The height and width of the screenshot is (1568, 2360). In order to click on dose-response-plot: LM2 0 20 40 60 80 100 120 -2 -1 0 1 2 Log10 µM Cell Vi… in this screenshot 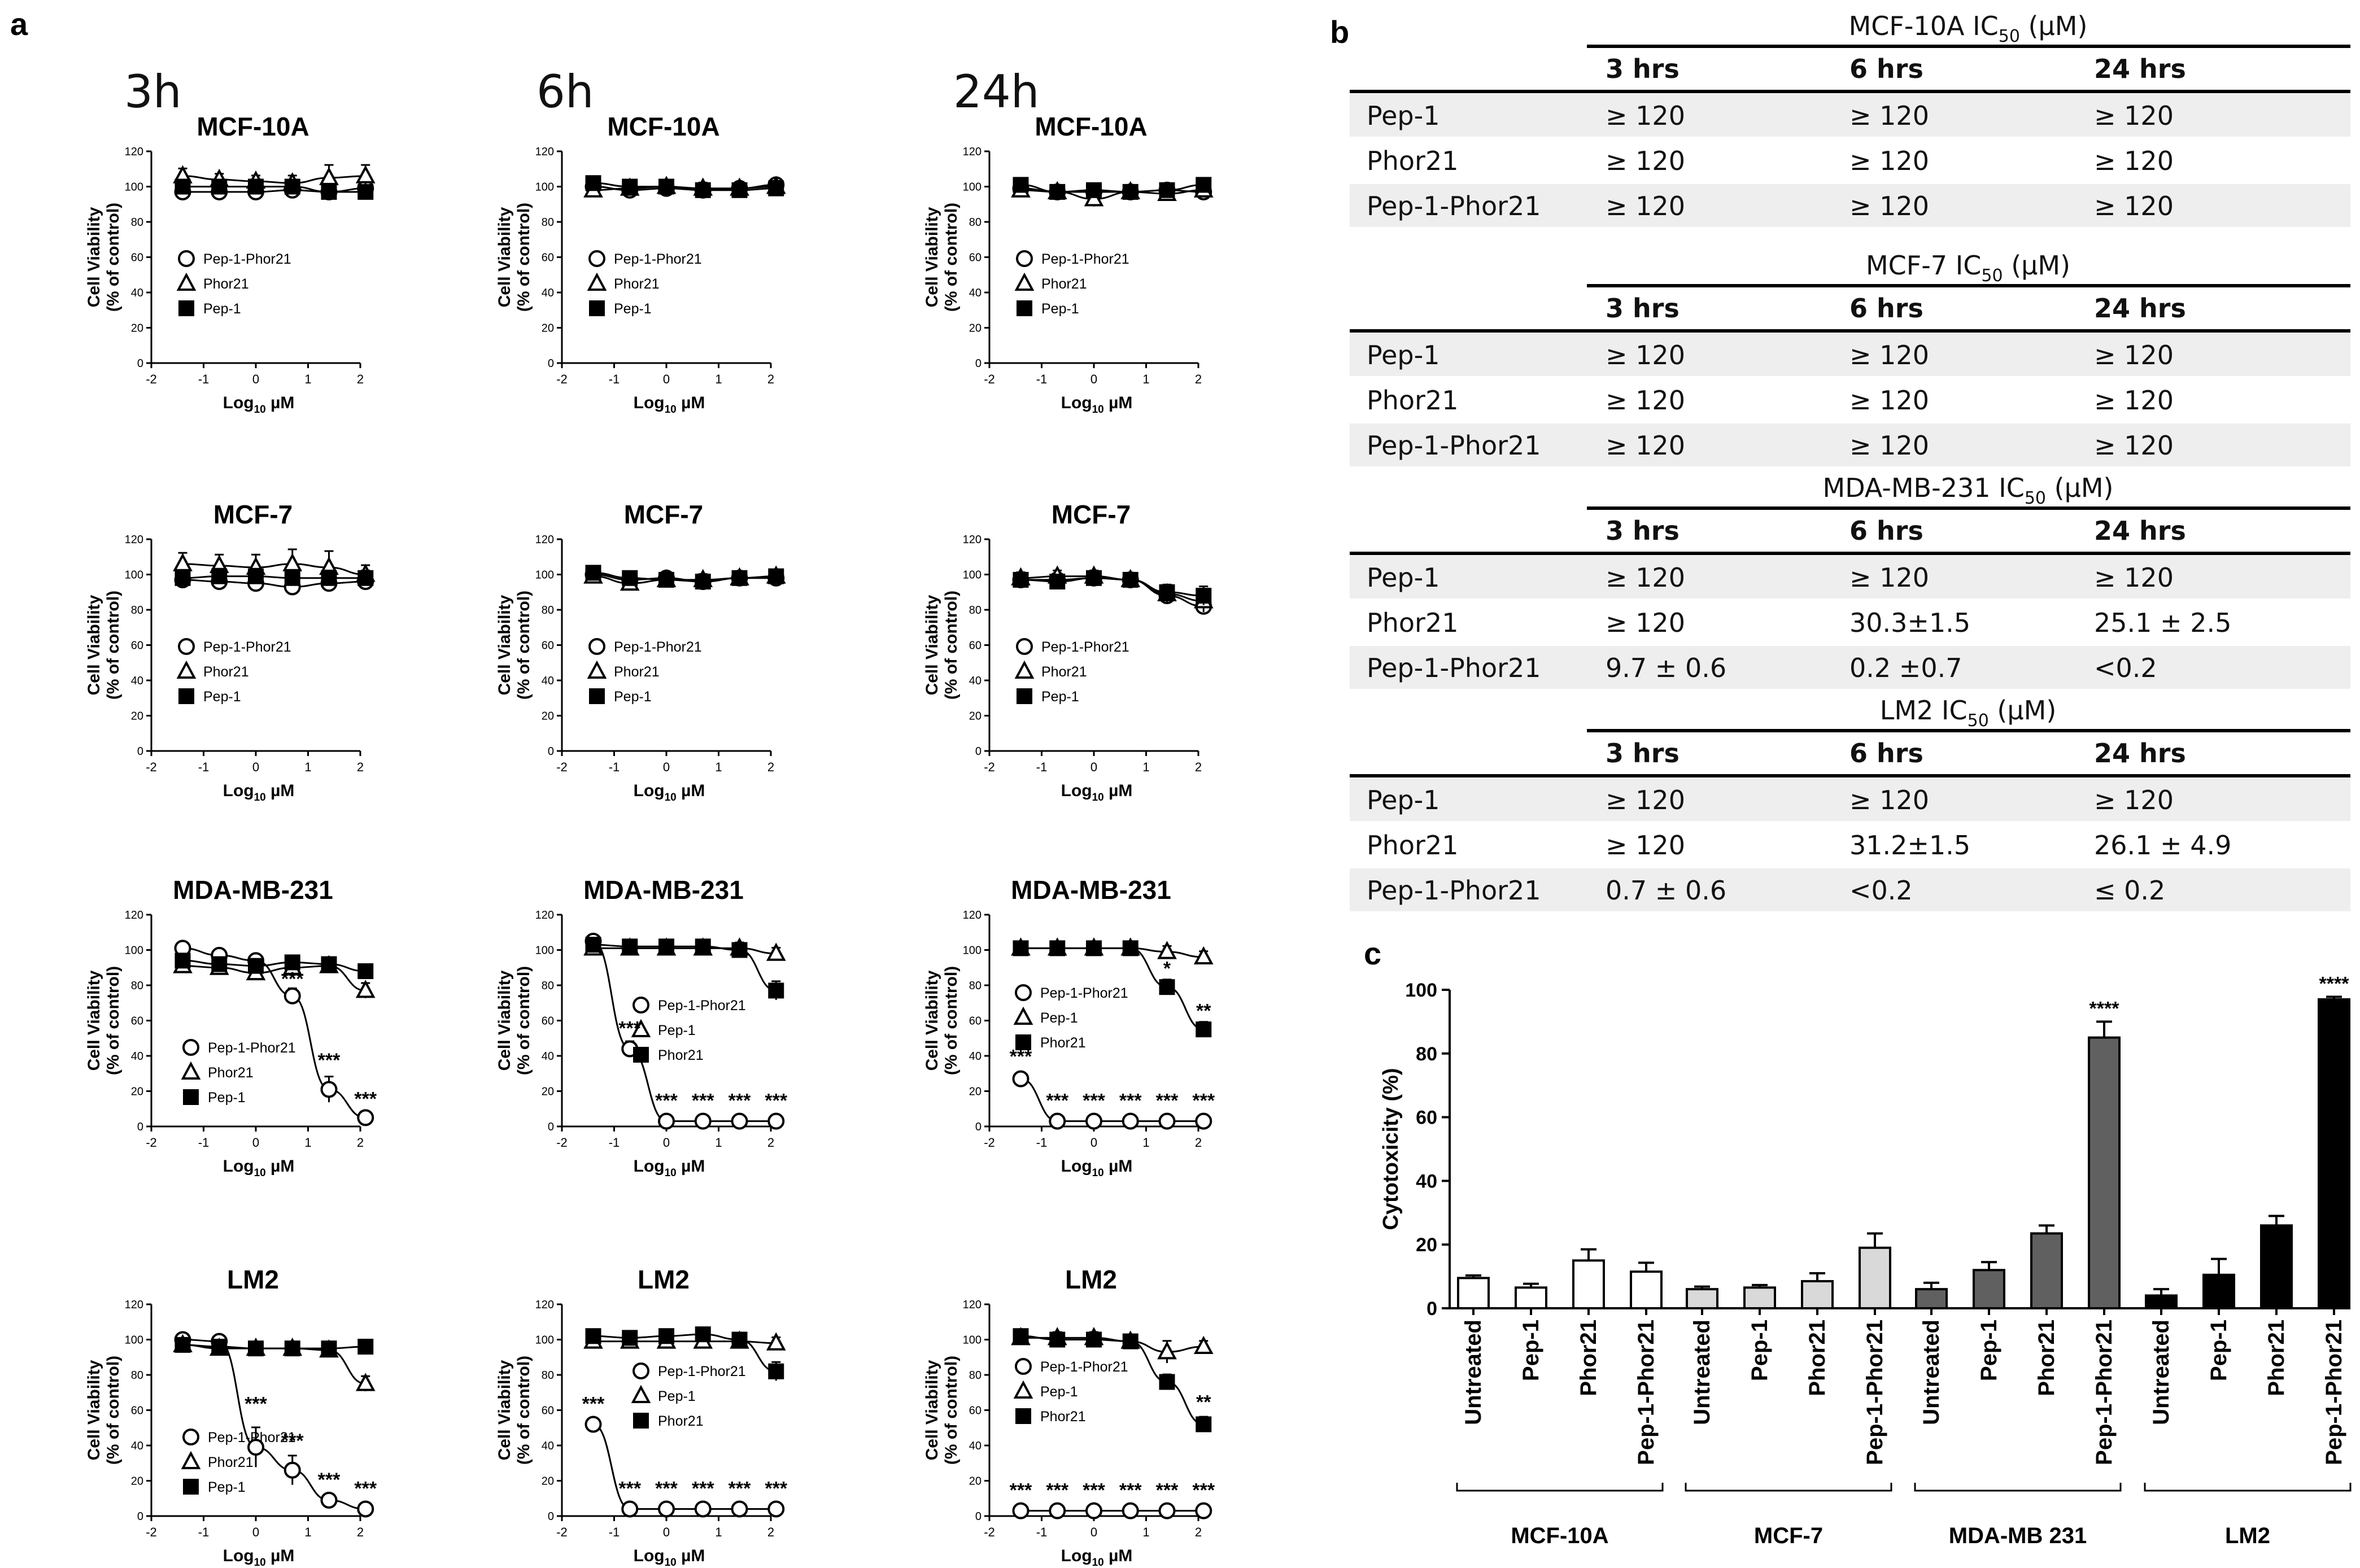, I will do `click(641, 1416)`.